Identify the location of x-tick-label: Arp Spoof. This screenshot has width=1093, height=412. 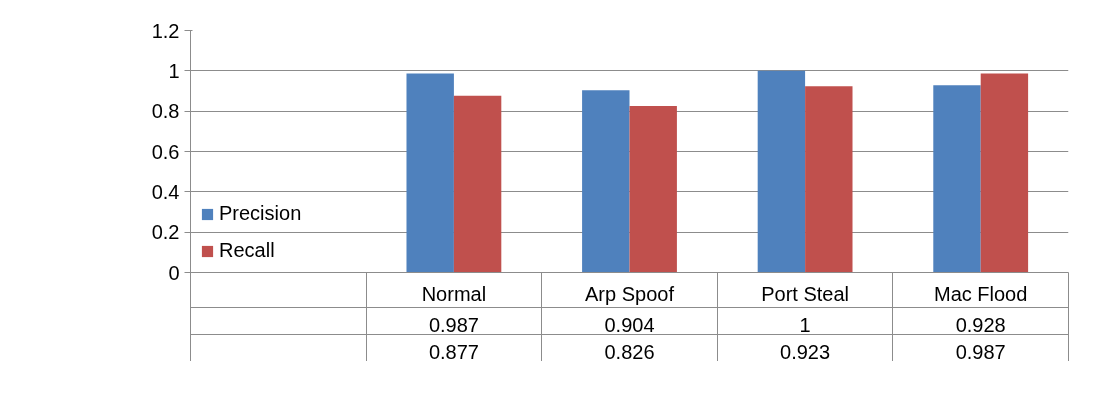
(630, 293).